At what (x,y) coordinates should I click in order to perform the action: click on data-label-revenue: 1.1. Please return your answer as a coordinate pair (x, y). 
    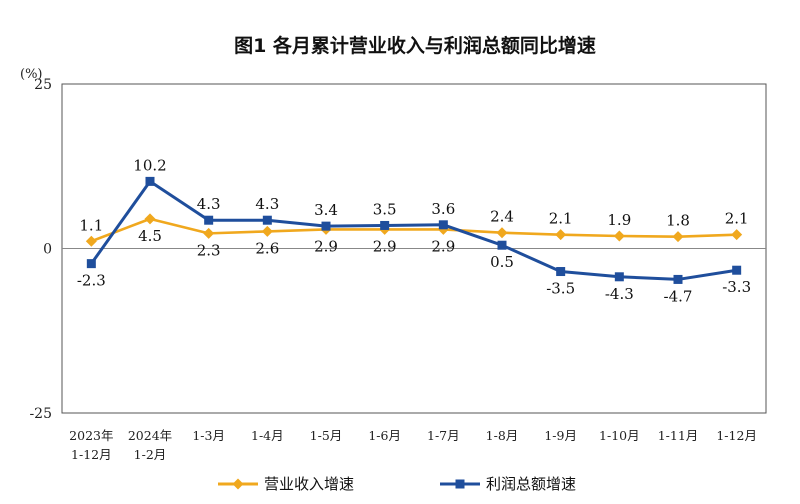
    Looking at the image, I should click on (91, 225).